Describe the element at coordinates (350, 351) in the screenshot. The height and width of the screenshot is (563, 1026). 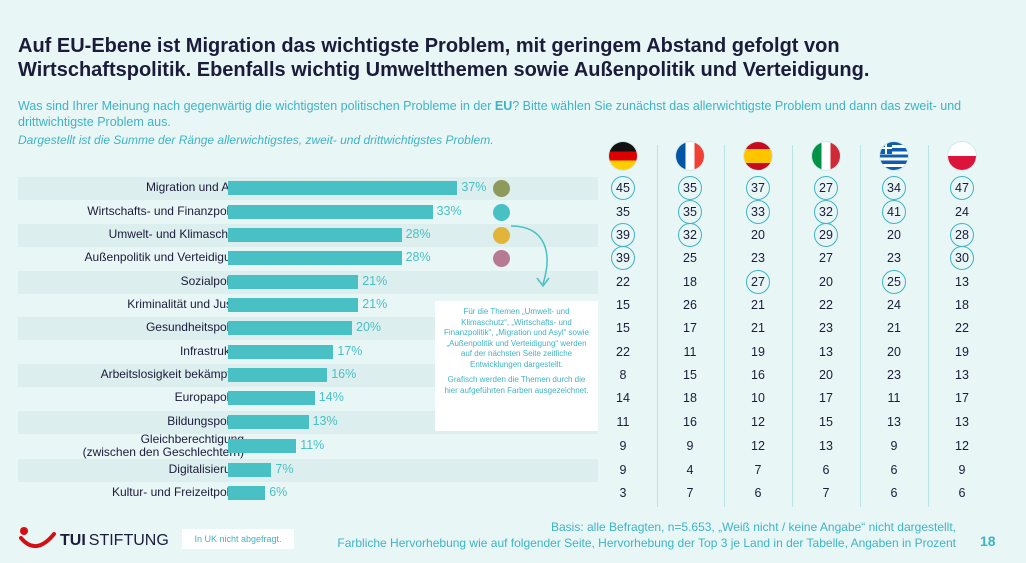
I see `bar-value-label: 17%` at that location.